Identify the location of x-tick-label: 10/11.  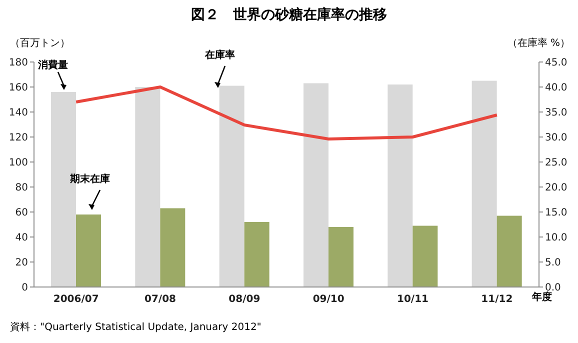
(413, 300).